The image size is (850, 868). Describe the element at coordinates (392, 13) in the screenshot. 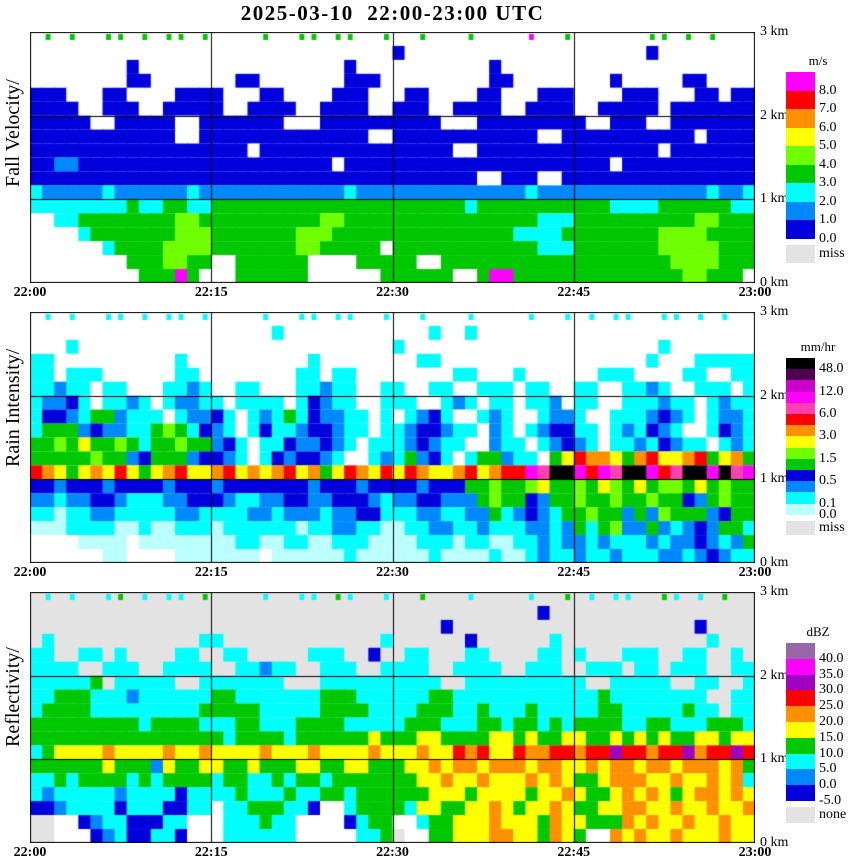

I see `plot-title: 2025-03-10 22:00-23:00 UTC` at that location.